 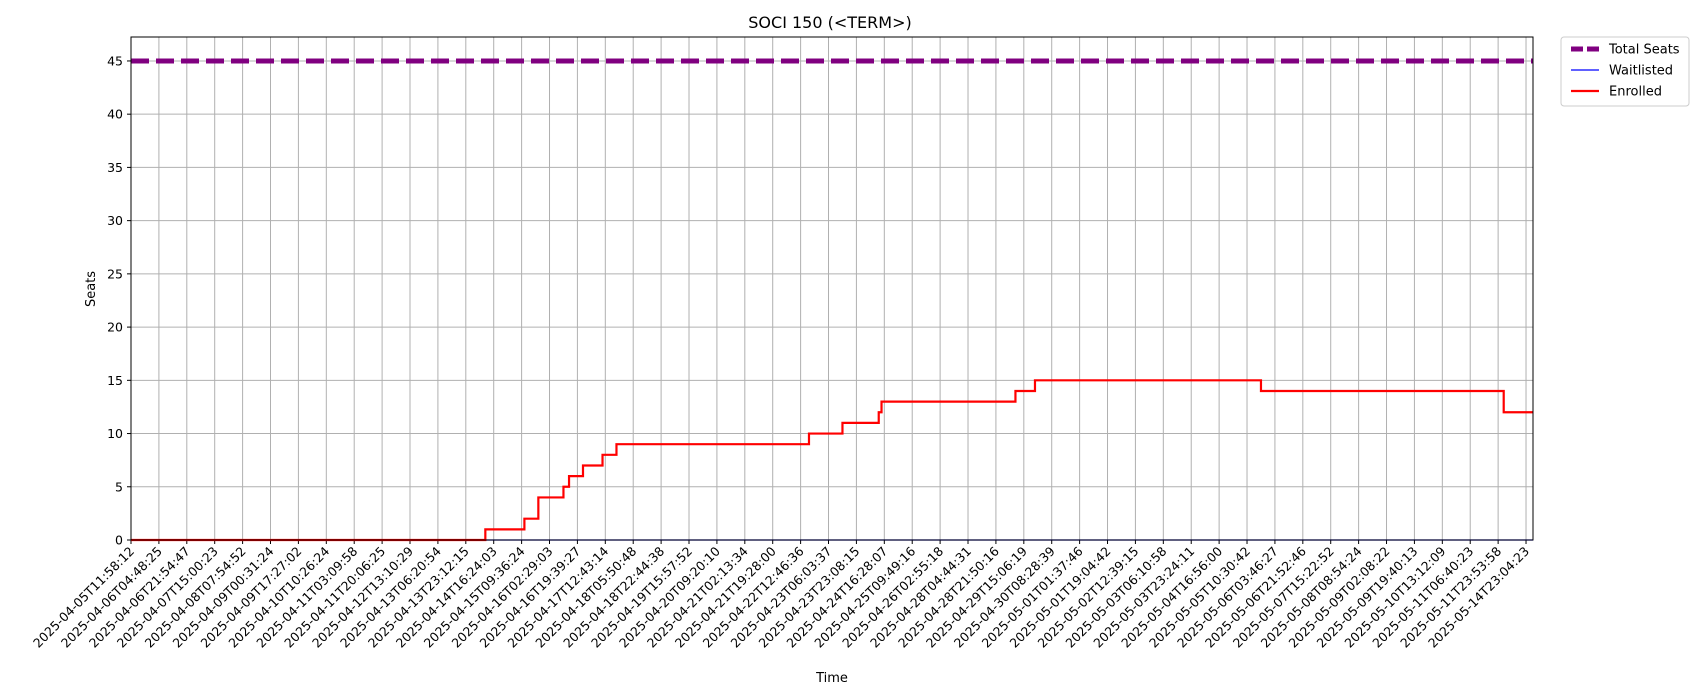 What do you see at coordinates (1641, 71) in the screenshot?
I see `legend-label-waitlisted: Waitlisted` at bounding box center [1641, 71].